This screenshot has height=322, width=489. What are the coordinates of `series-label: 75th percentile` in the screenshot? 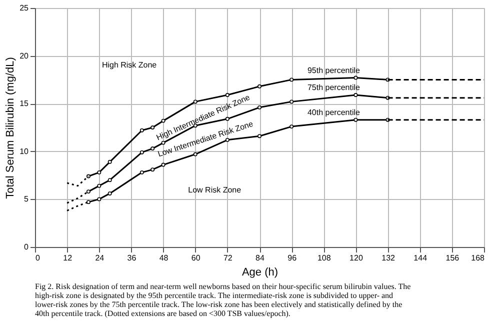 It's located at (334, 87).